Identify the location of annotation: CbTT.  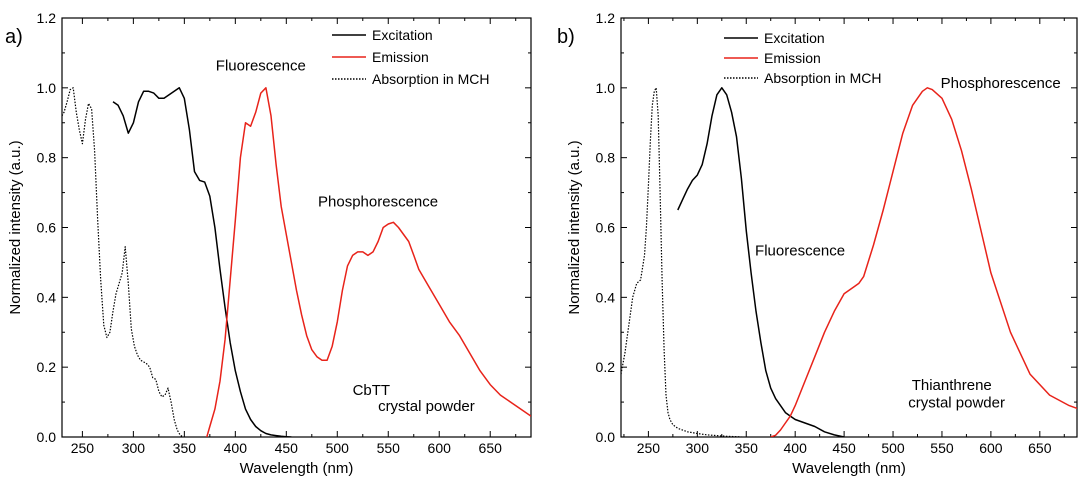
(372, 390).